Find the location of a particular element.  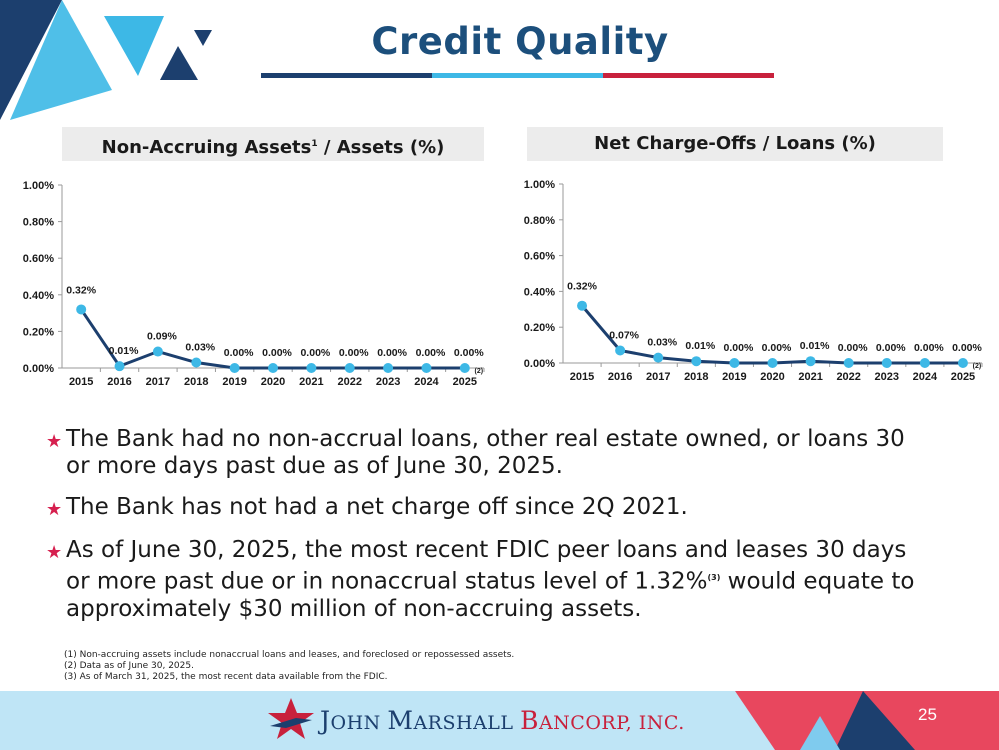

data-label: 0.32% is located at coordinates (582, 287).